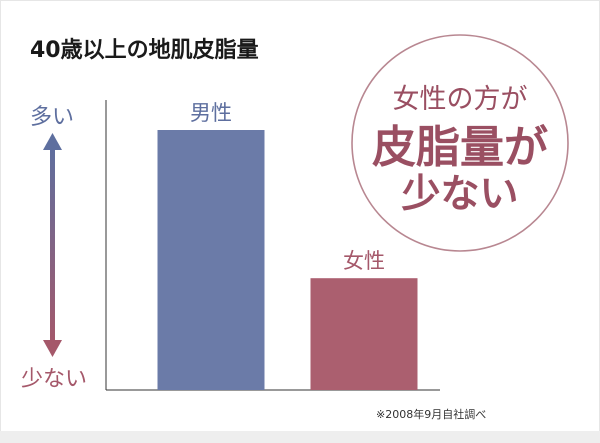 The height and width of the screenshot is (443, 600). What do you see at coordinates (459, 194) in the screenshot?
I see `callout-line-3: 少ない` at bounding box center [459, 194].